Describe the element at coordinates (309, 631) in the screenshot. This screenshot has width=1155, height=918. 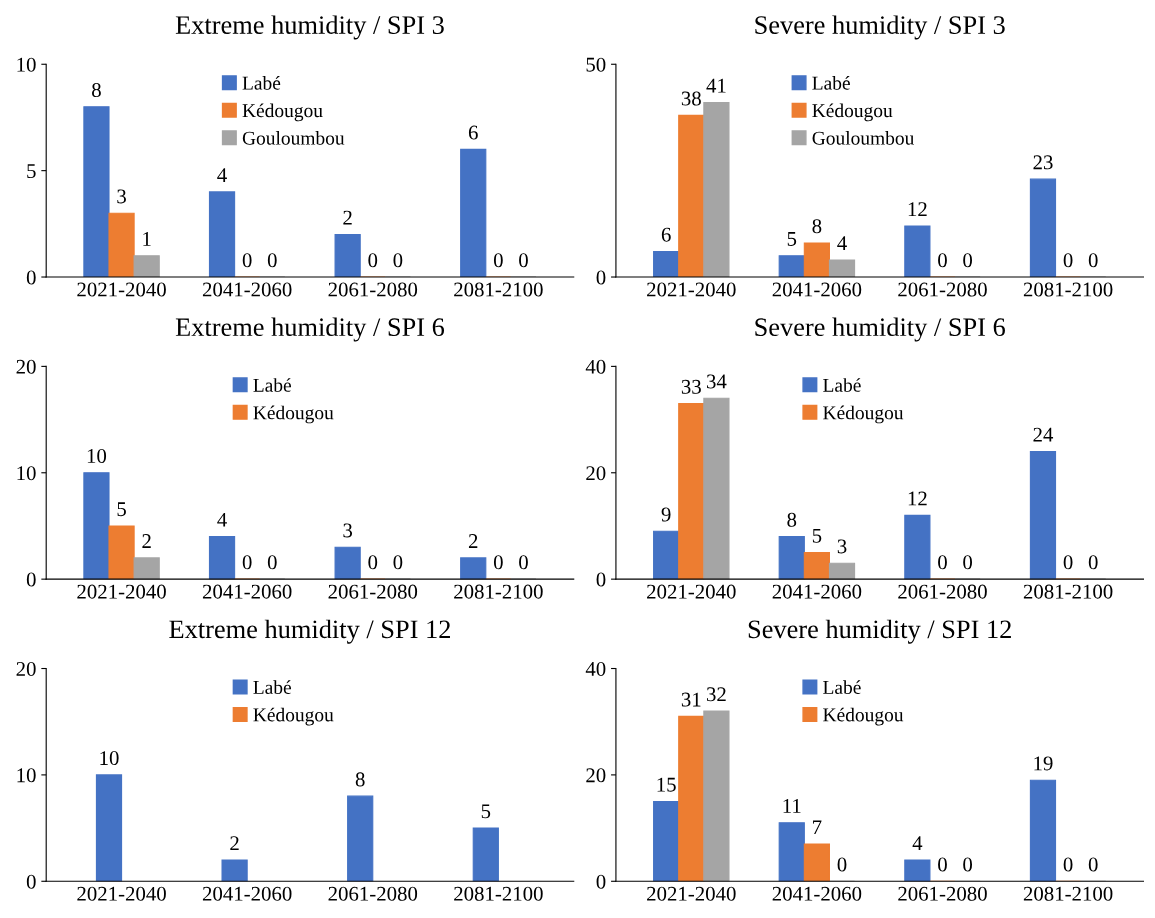
I see `chart-title: Extreme humidity / SPI 12` at that location.